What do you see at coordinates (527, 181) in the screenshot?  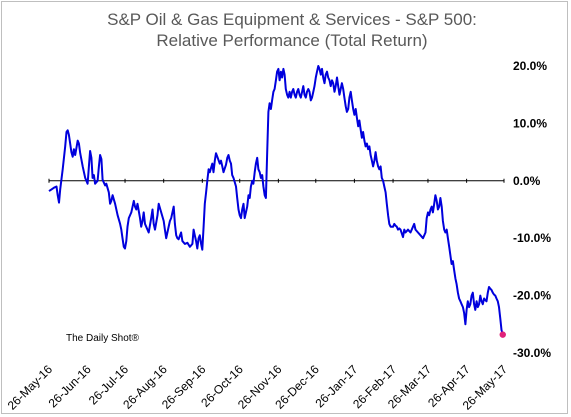 I see `y-tick-label: 0.0%` at bounding box center [527, 181].